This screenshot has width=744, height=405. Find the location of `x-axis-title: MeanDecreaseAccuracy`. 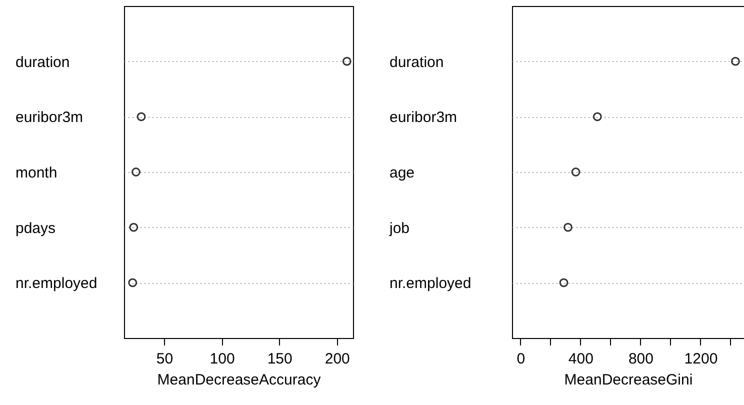

x-axis-title: MeanDecreaseAccuracy is located at coordinates (239, 380).